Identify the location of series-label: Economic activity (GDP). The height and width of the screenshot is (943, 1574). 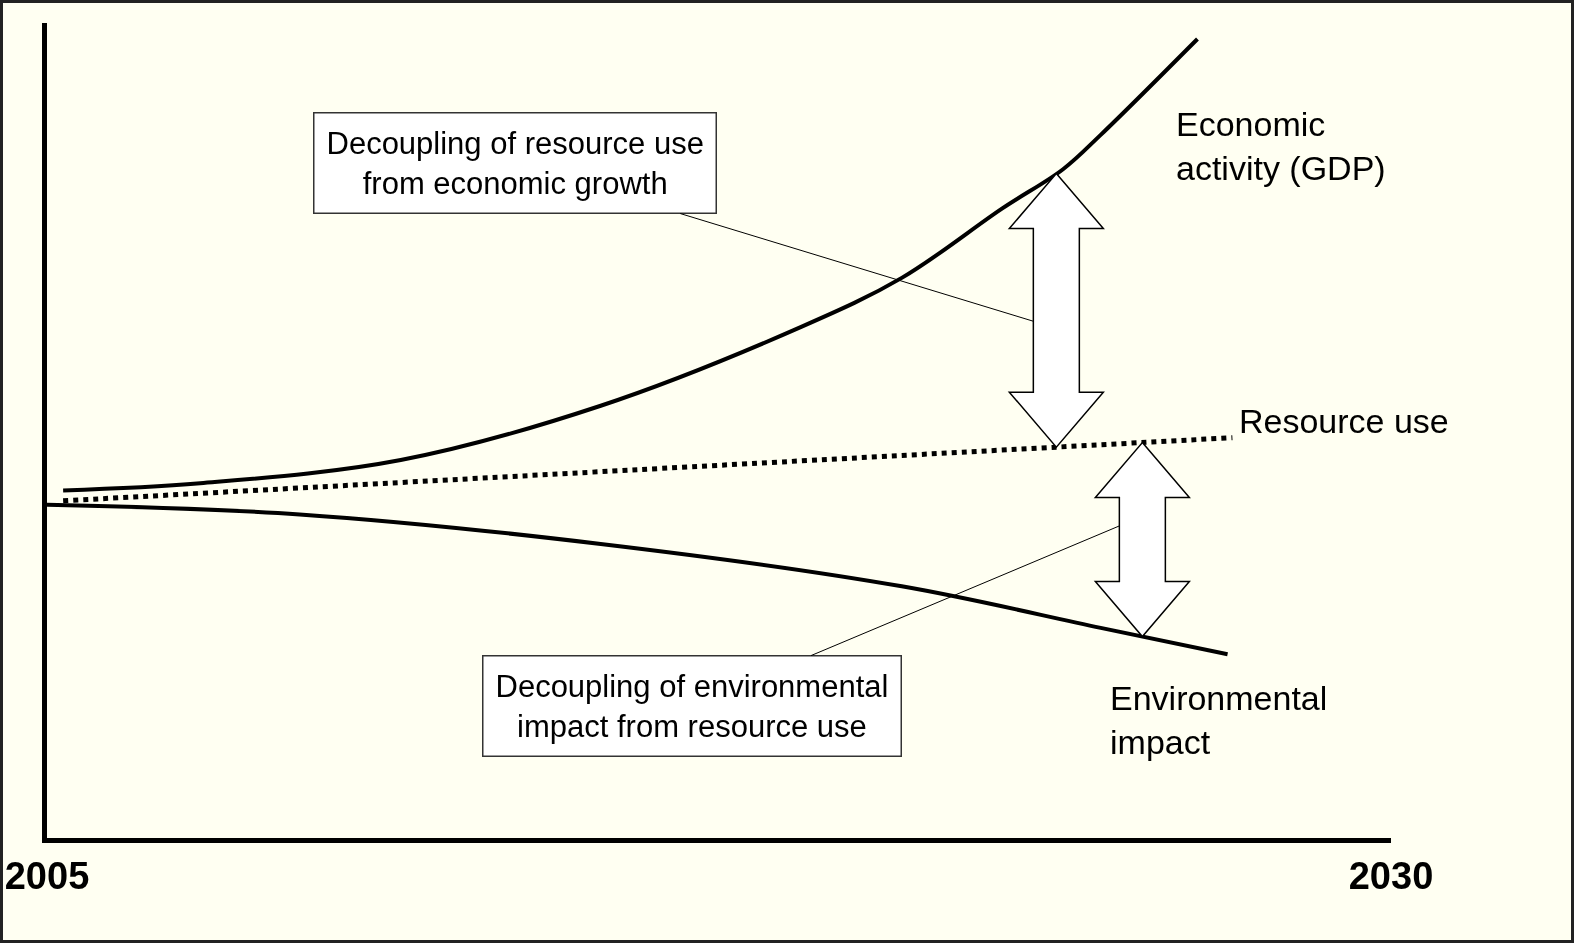
(1281, 146).